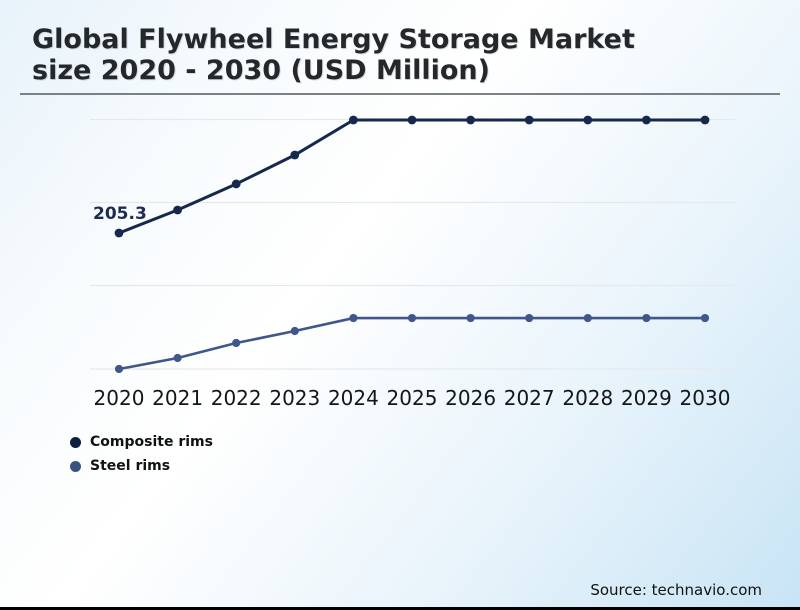 This screenshot has width=800, height=610. Describe the element at coordinates (412, 398) in the screenshot. I see `x-tick-label-2025: 2025` at that location.